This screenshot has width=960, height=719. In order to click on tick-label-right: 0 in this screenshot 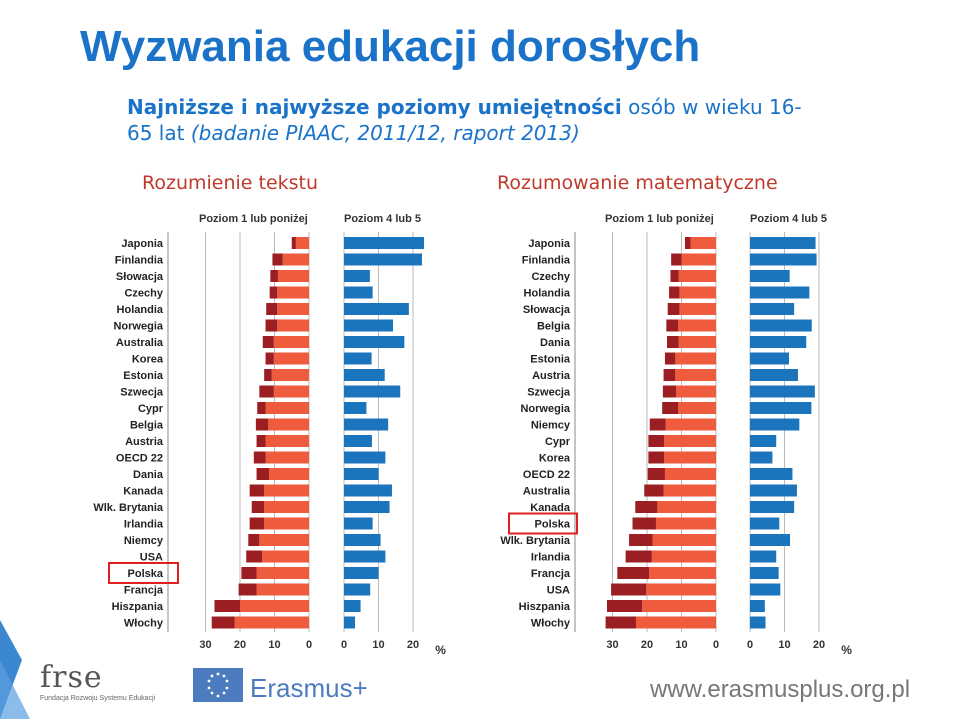, I will do `click(750, 645)`.